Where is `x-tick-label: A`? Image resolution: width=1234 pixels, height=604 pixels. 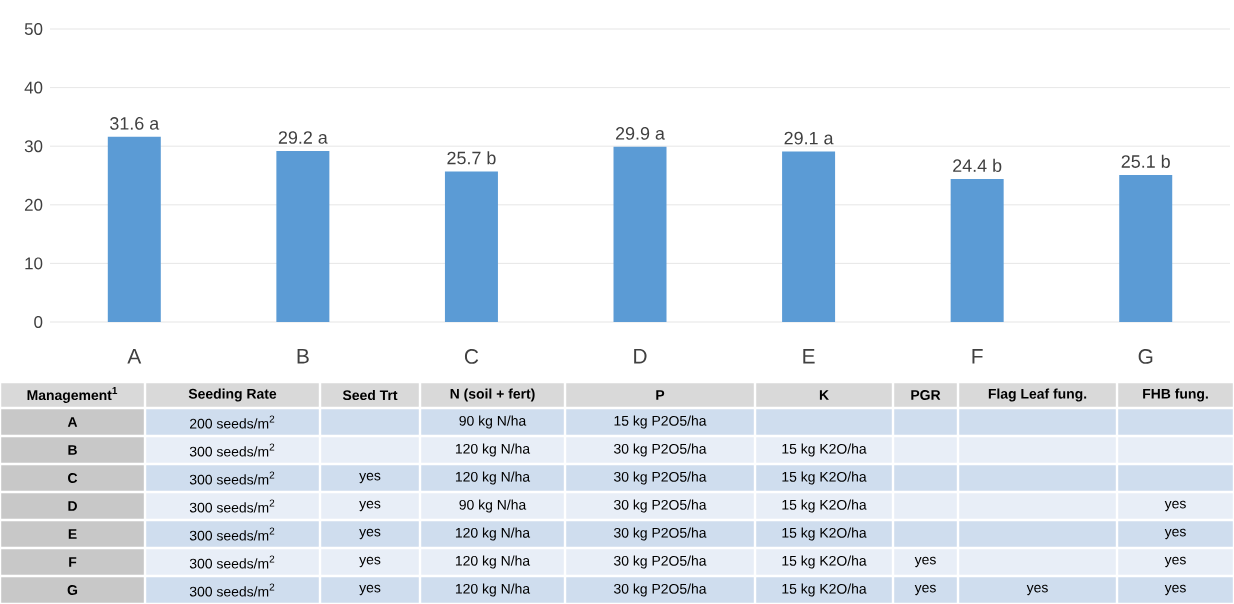
x-tick-label: A is located at coordinates (134, 356).